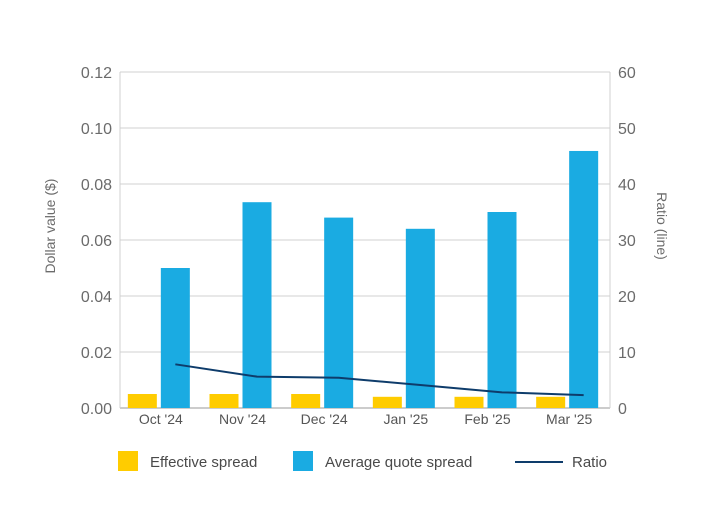 The width and height of the screenshot is (720, 524). Describe the element at coordinates (622, 409) in the screenshot. I see `right-tick-label: 0` at that location.